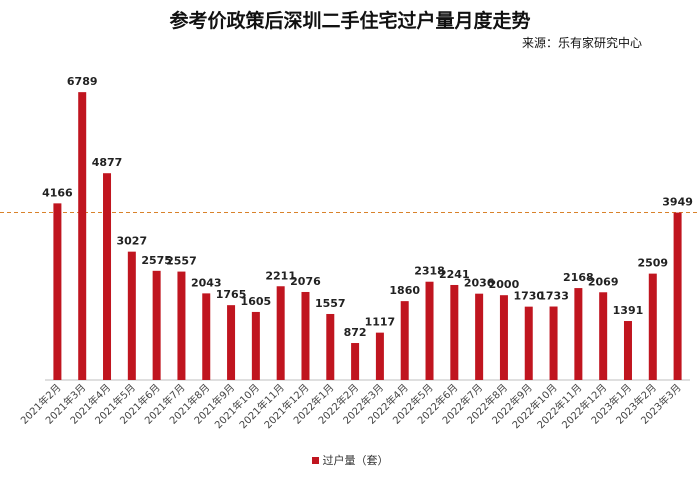 This screenshot has width=700, height=478. Describe the element at coordinates (57, 192) in the screenshot. I see `bar-value-label: 4166` at that location.